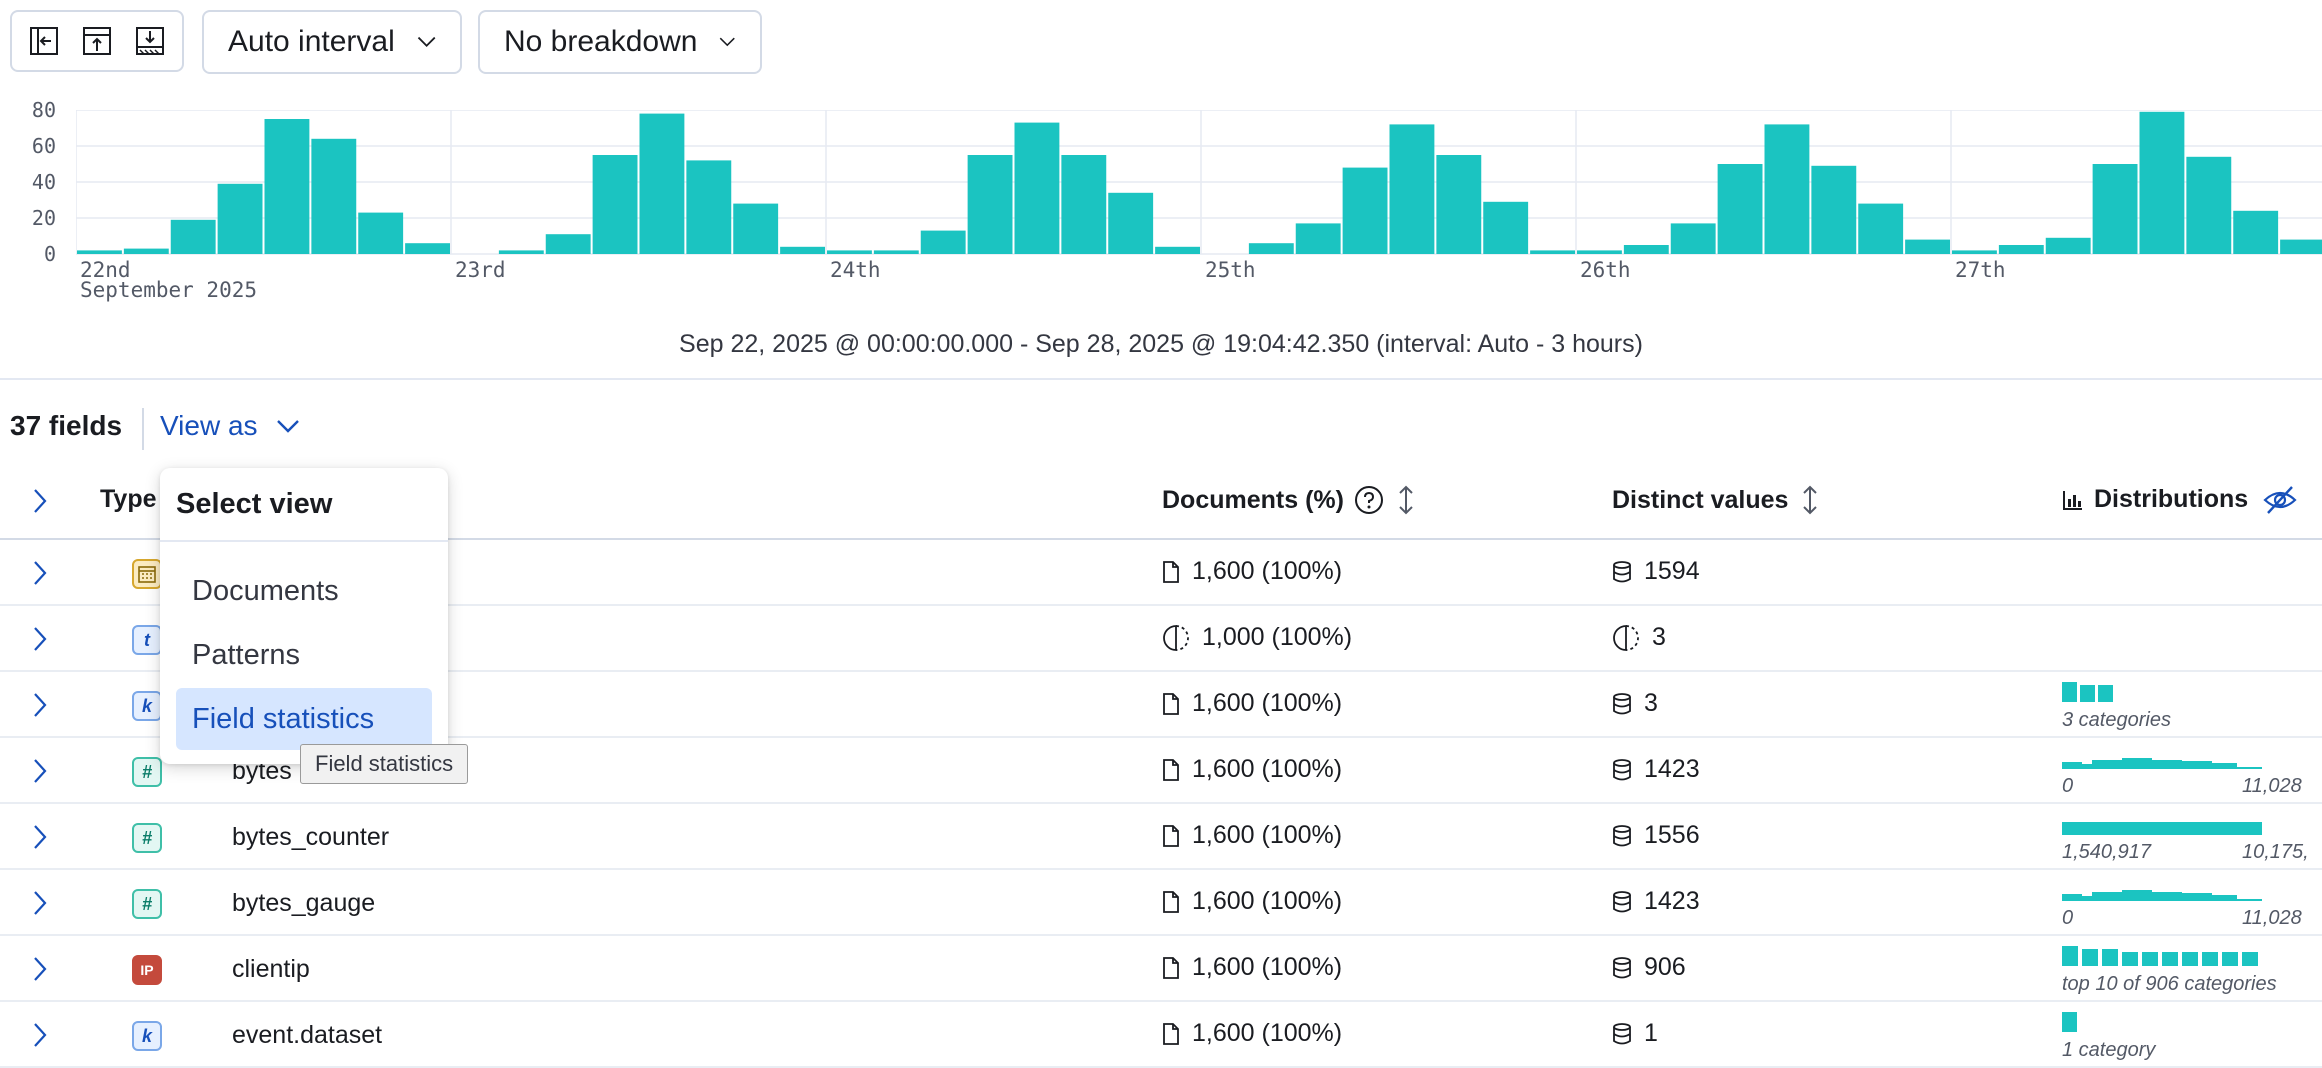 The image size is (2322, 1068). I want to click on expand-all-button, so click(40, 503).